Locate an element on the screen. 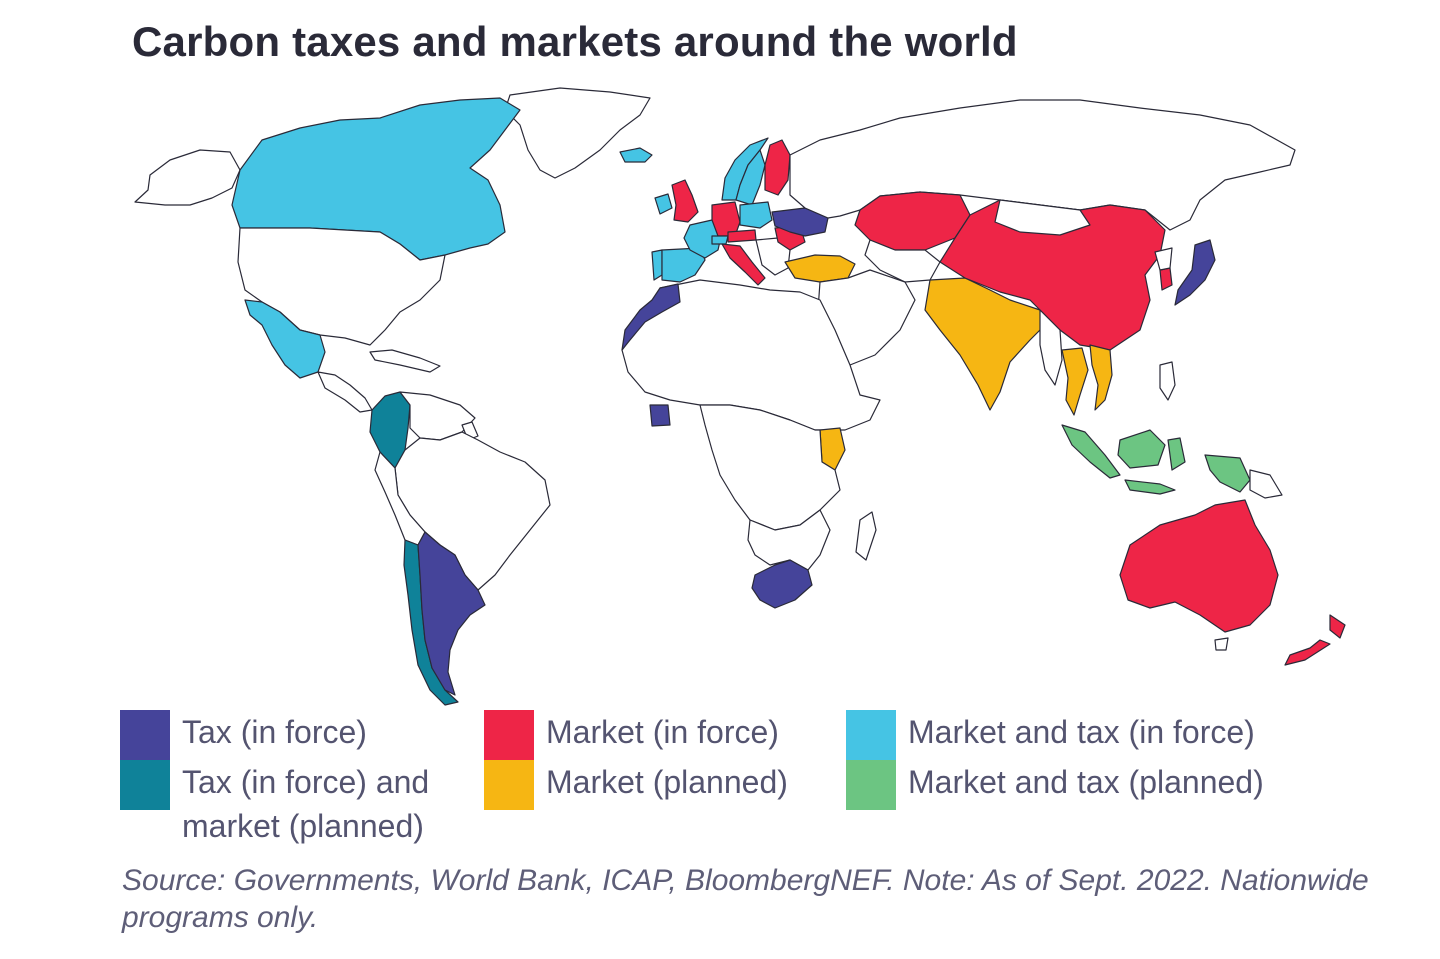 The image size is (1440, 959). region-switzerland is located at coordinates (720, 240).